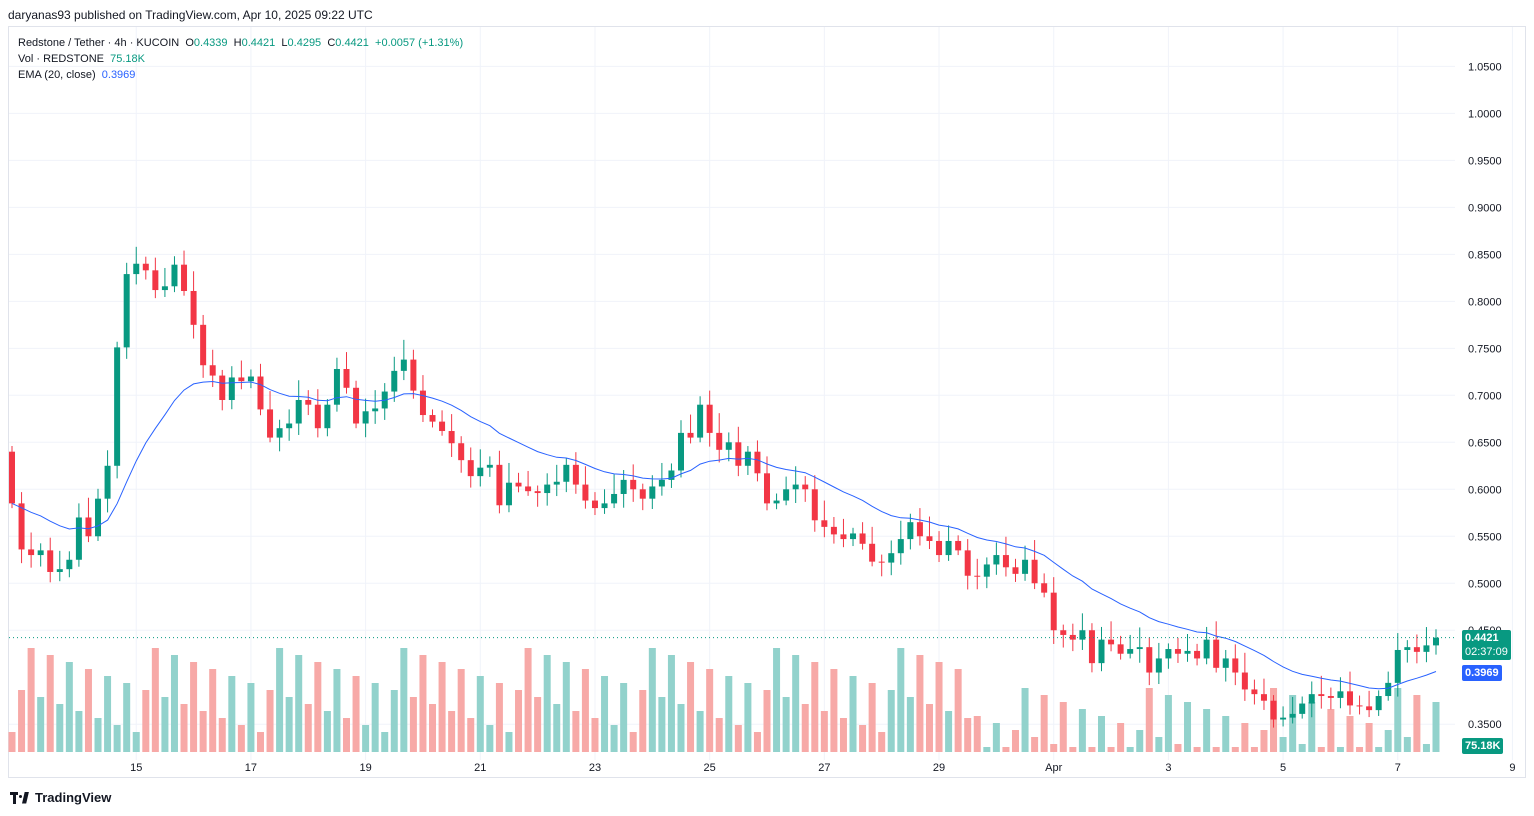 This screenshot has width=1534, height=816. What do you see at coordinates (99, 43) in the screenshot?
I see `legend-symbol: Redstone / Tether · 4h · KUCOIN` at bounding box center [99, 43].